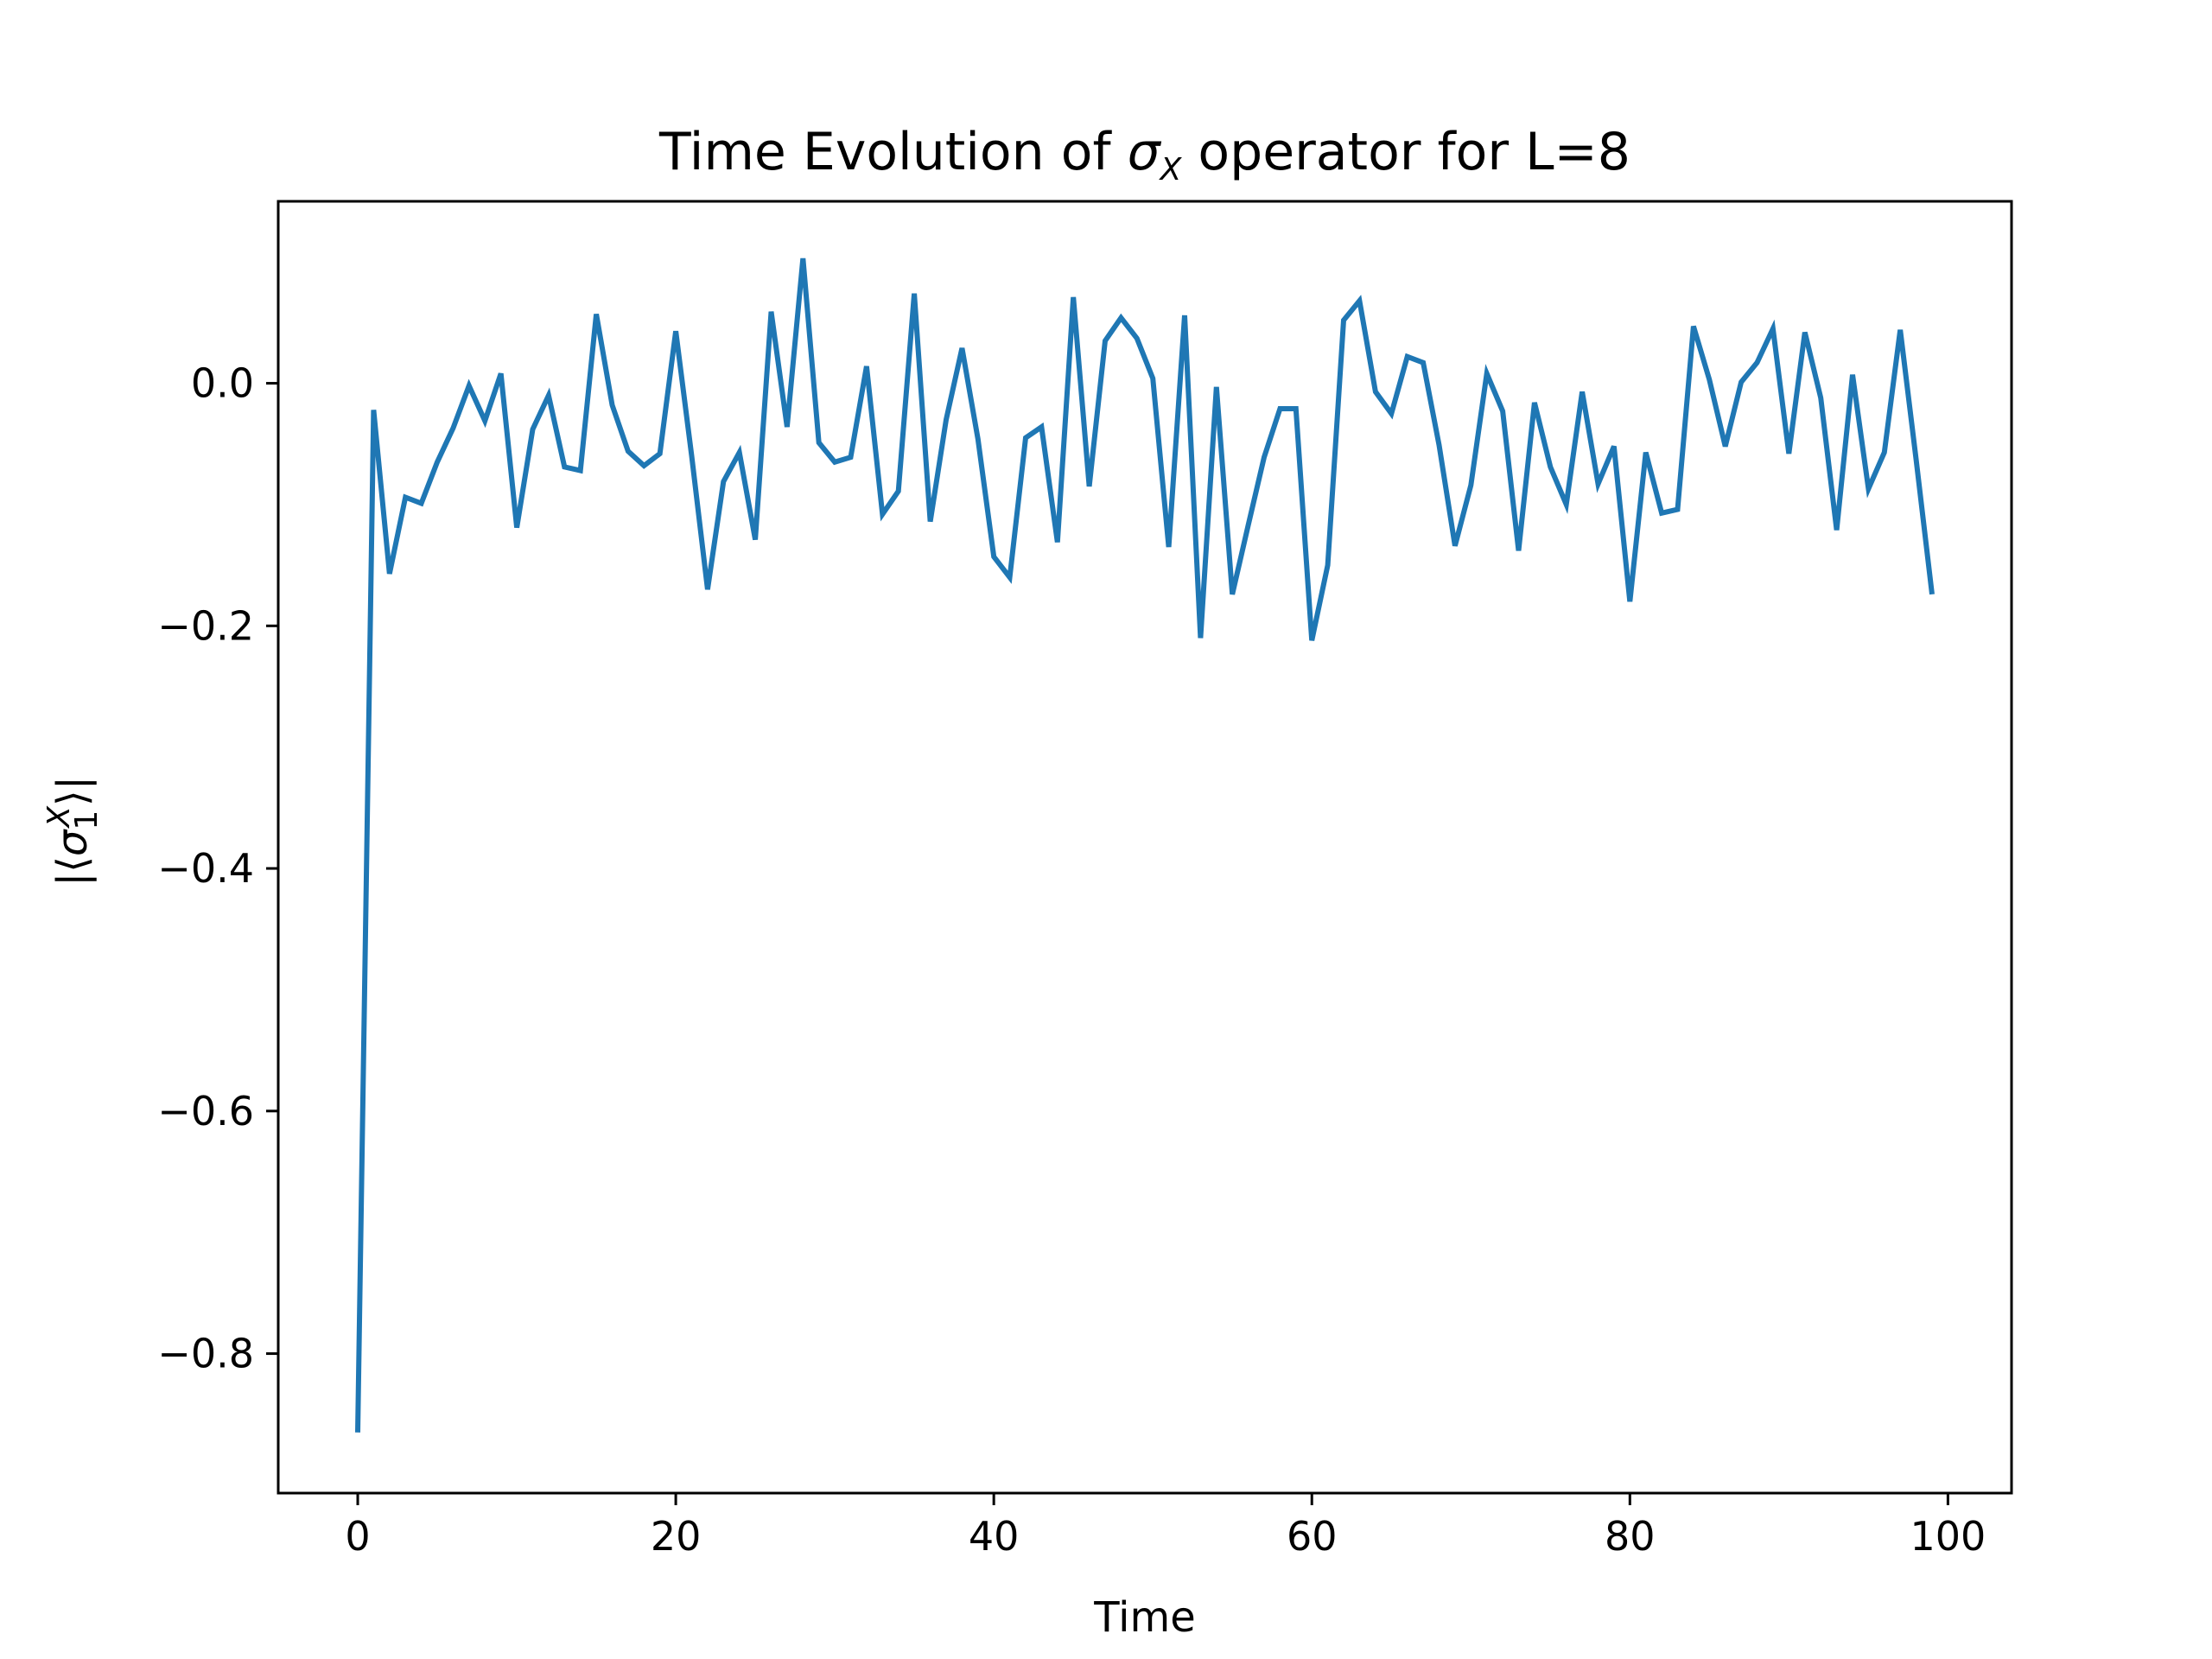 The image size is (2212, 1659). What do you see at coordinates (1312, 1536) in the screenshot?
I see `x-tick-label: 60` at bounding box center [1312, 1536].